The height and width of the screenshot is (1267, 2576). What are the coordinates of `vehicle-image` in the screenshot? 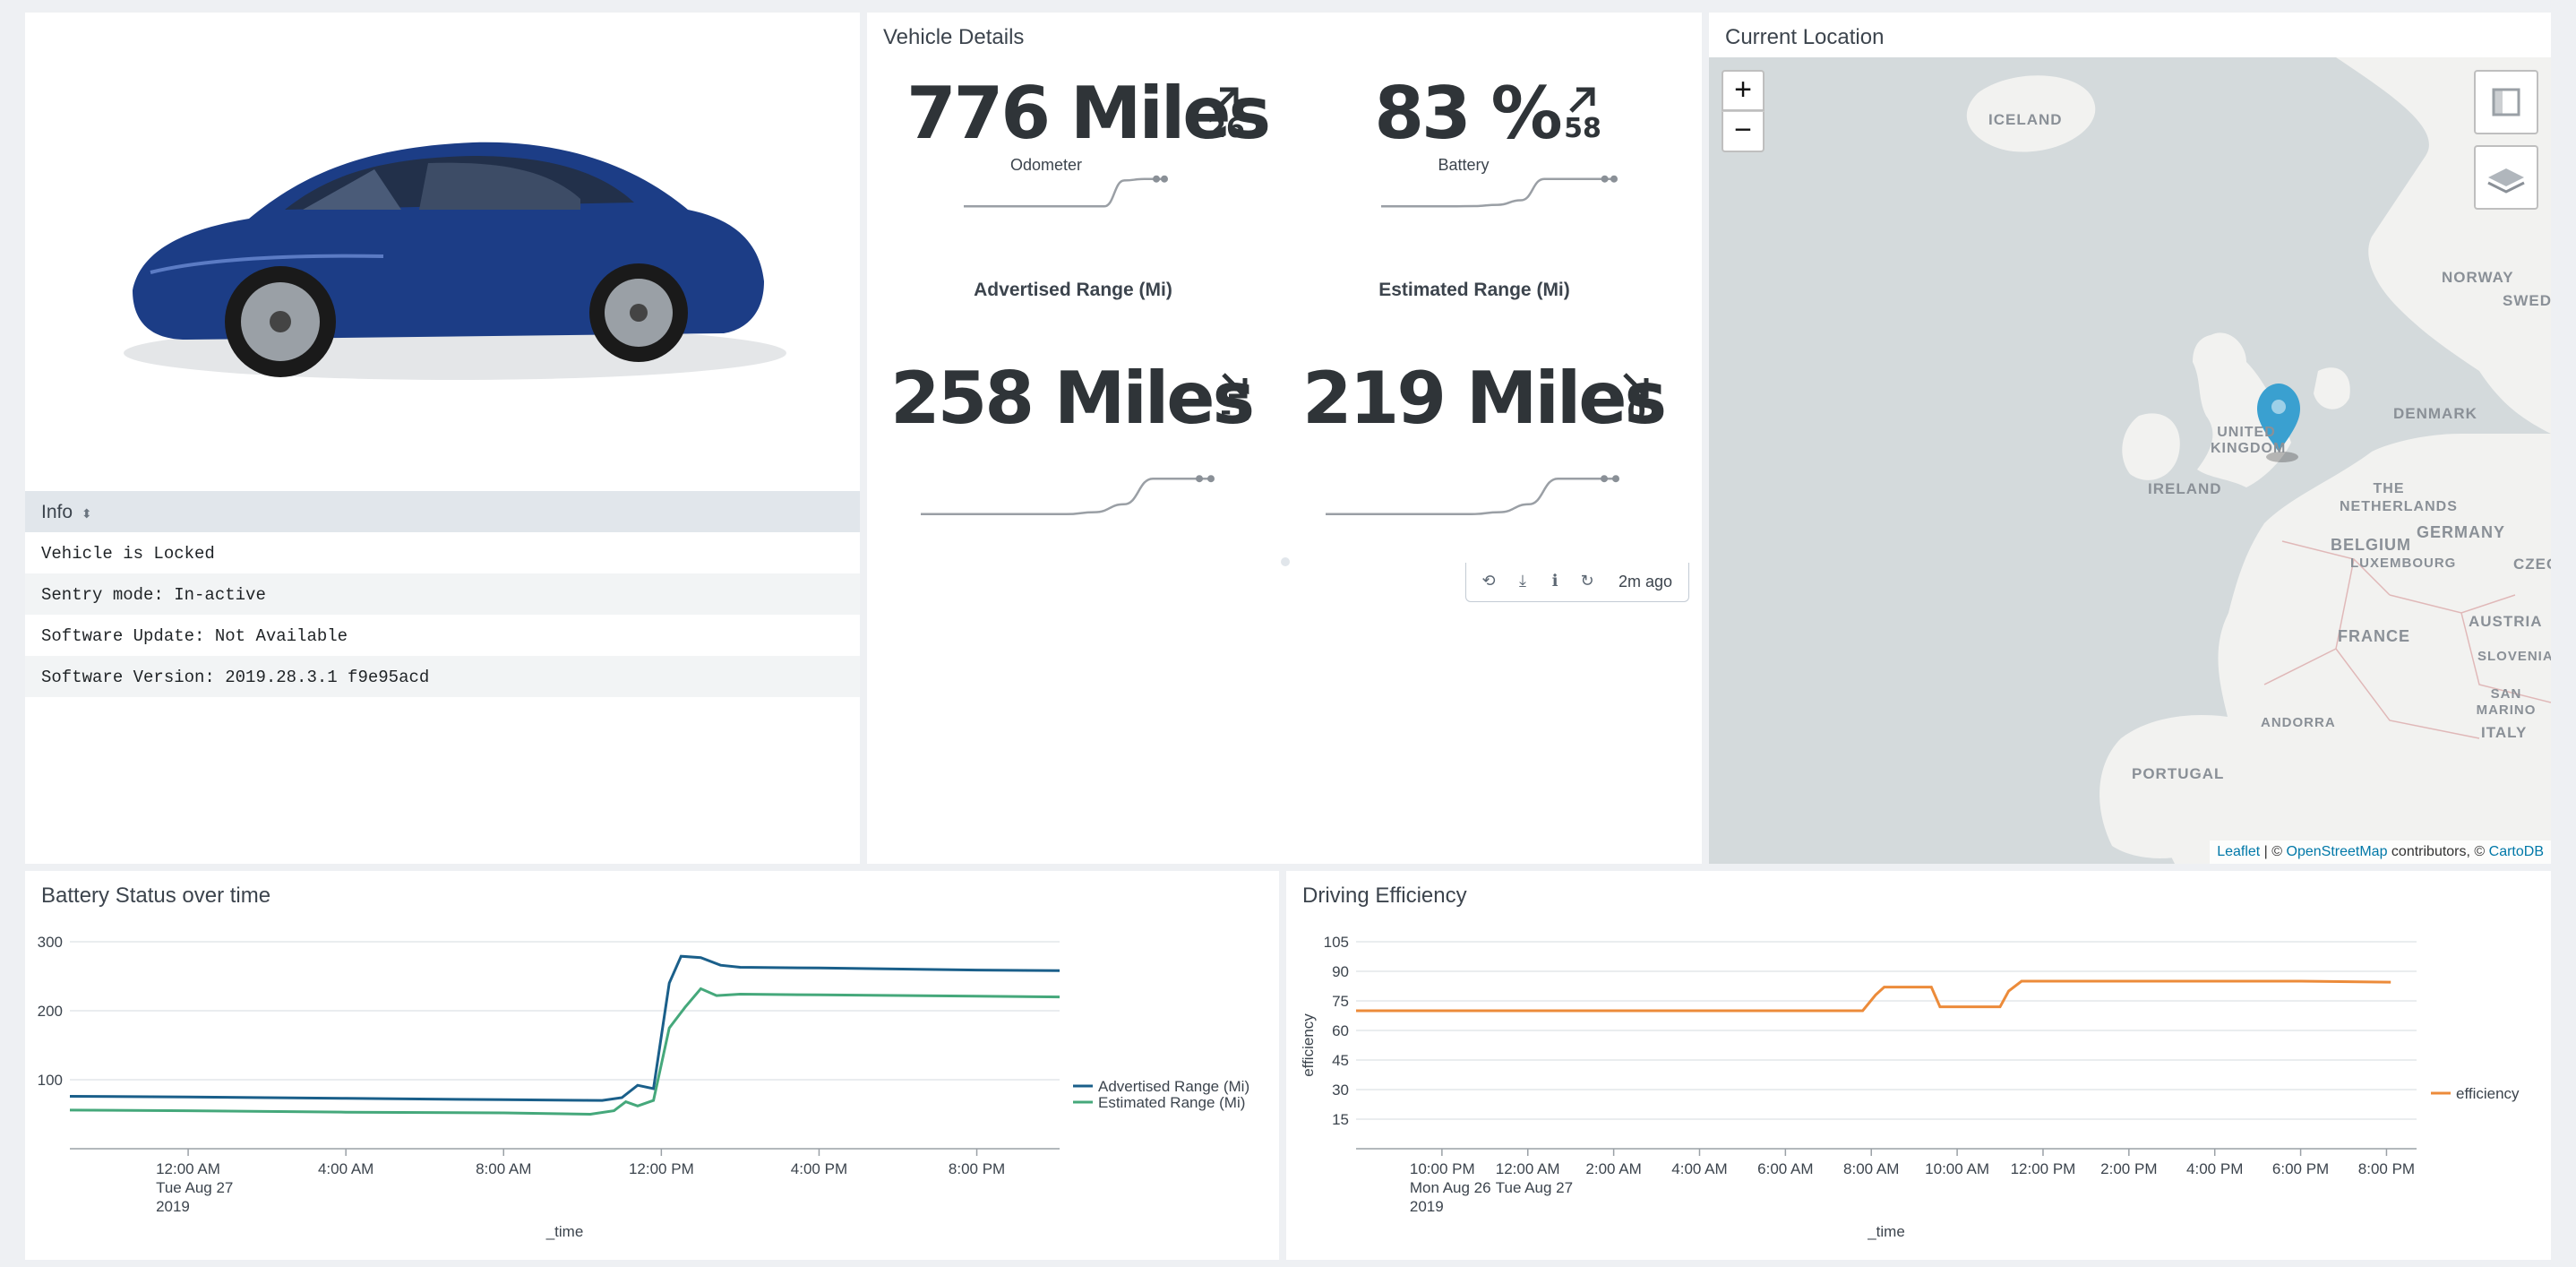 It's located at (455, 261).